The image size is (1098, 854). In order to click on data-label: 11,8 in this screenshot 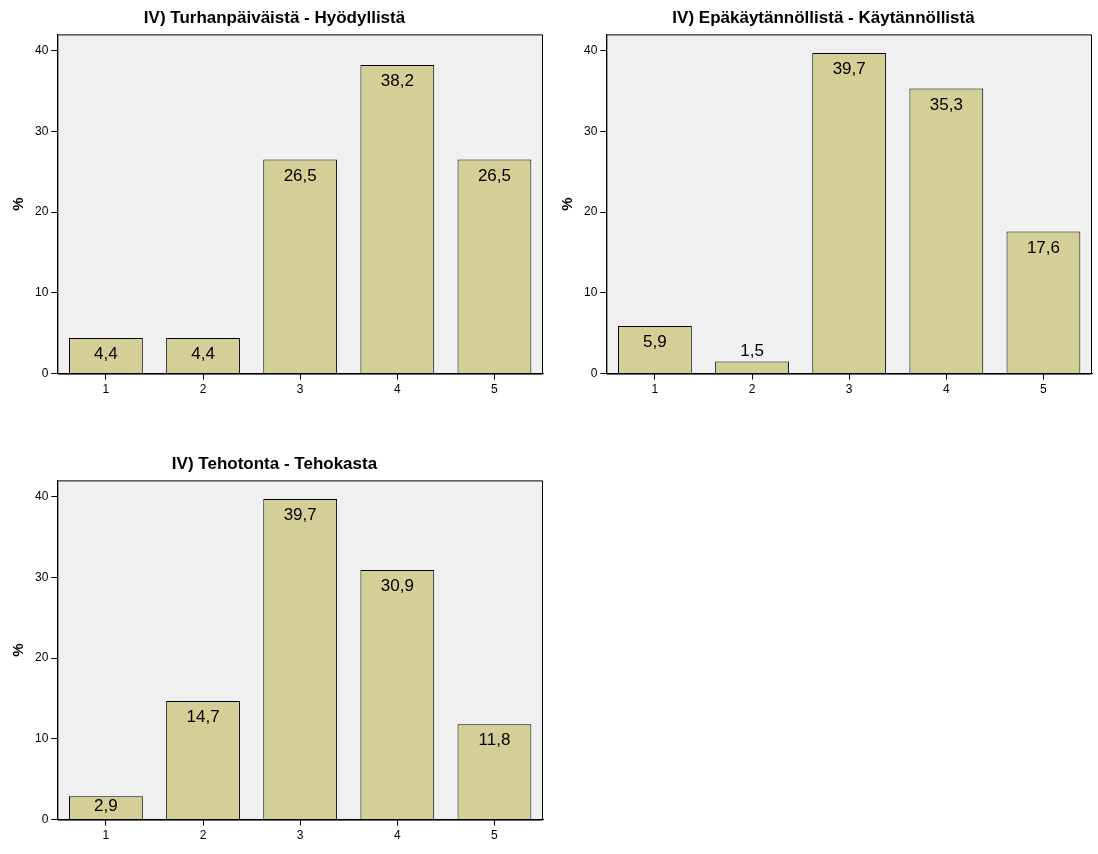, I will do `click(494, 740)`.